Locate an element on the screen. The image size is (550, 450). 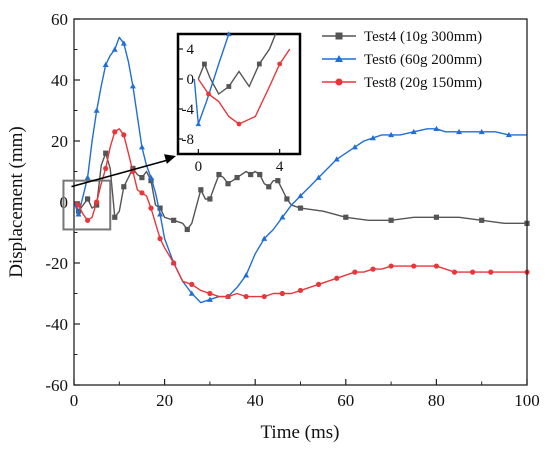
inset-y-tick-label: -8 is located at coordinates (188, 140).